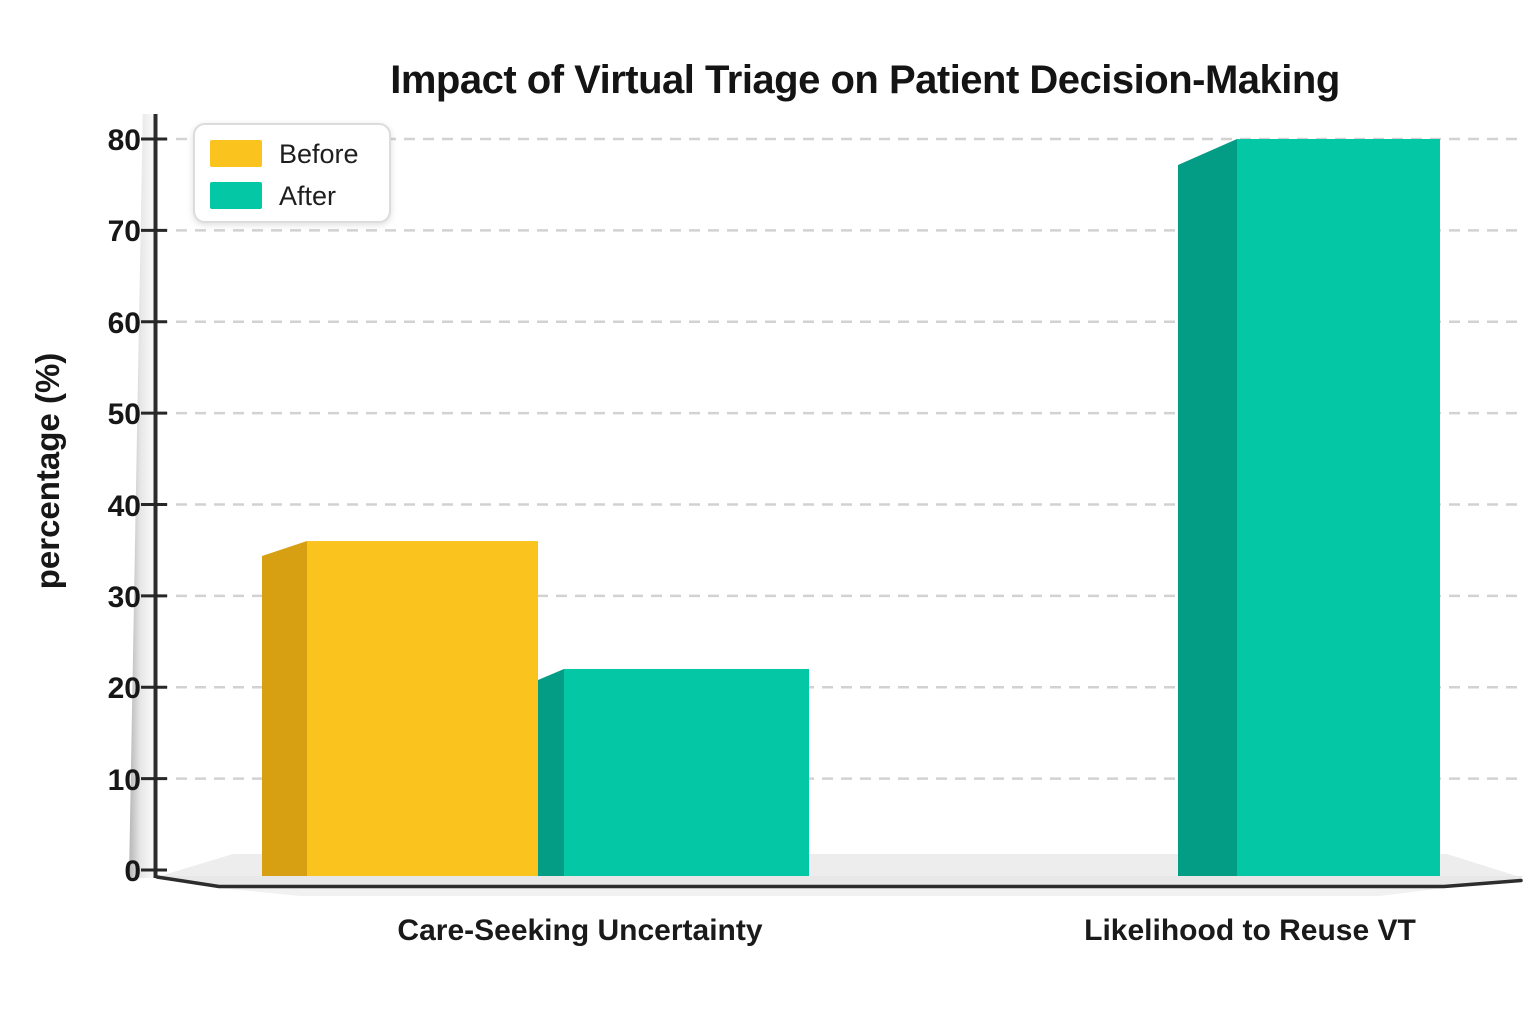 This screenshot has width=1536, height=1024. What do you see at coordinates (236, 153) in the screenshot?
I see `legend-swatch-before` at bounding box center [236, 153].